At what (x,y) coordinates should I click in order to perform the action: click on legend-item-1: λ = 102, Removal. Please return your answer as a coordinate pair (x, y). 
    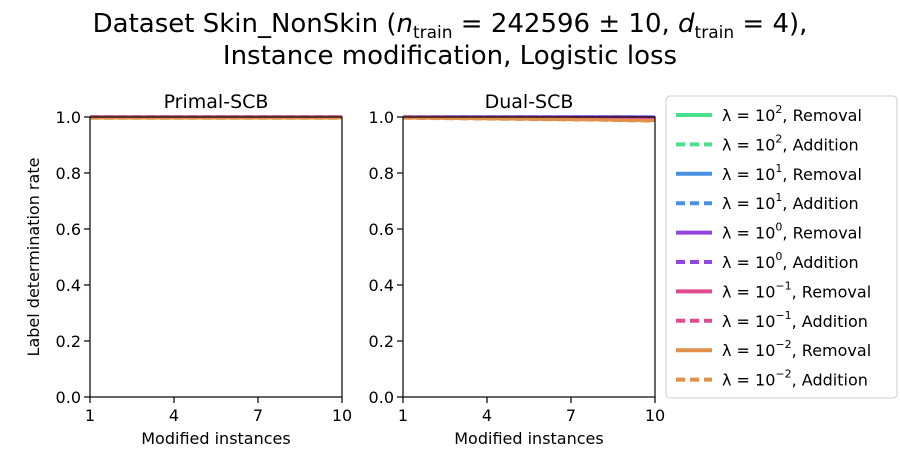
    Looking at the image, I should click on (769, 114).